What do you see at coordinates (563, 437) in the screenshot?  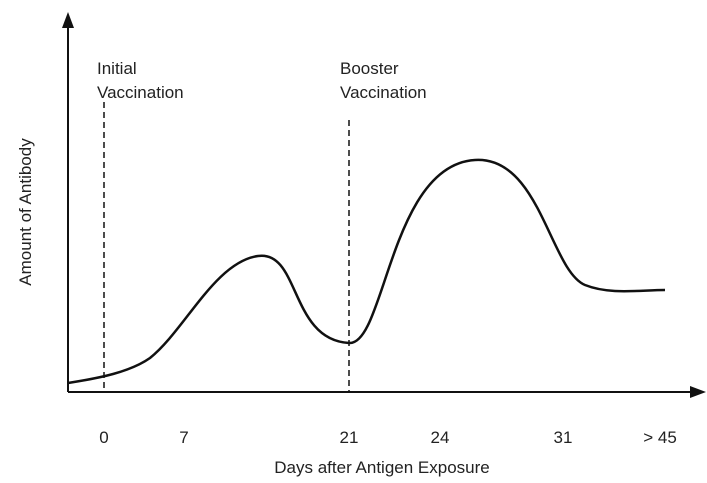 I see `x-tick-label: 31` at bounding box center [563, 437].